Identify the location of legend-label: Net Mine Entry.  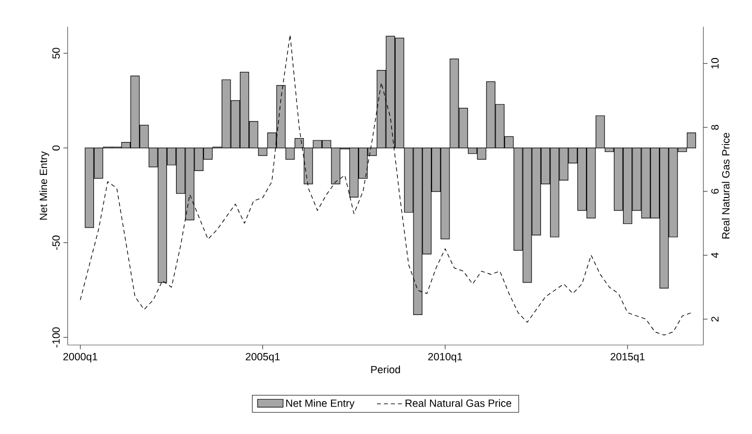
(320, 404).